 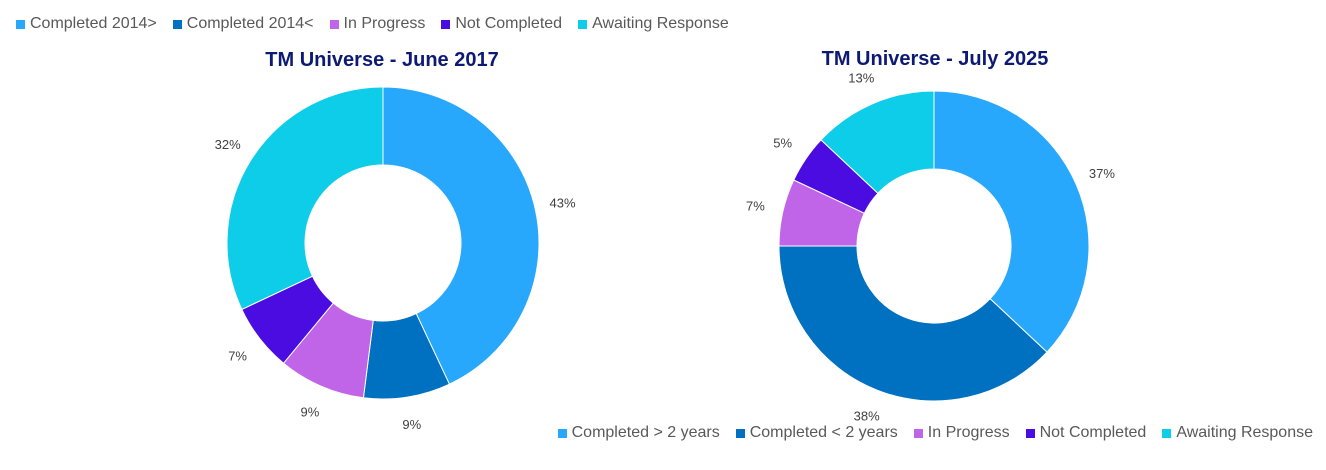 I want to click on legend-item: Completed 2014<, so click(x=243, y=24).